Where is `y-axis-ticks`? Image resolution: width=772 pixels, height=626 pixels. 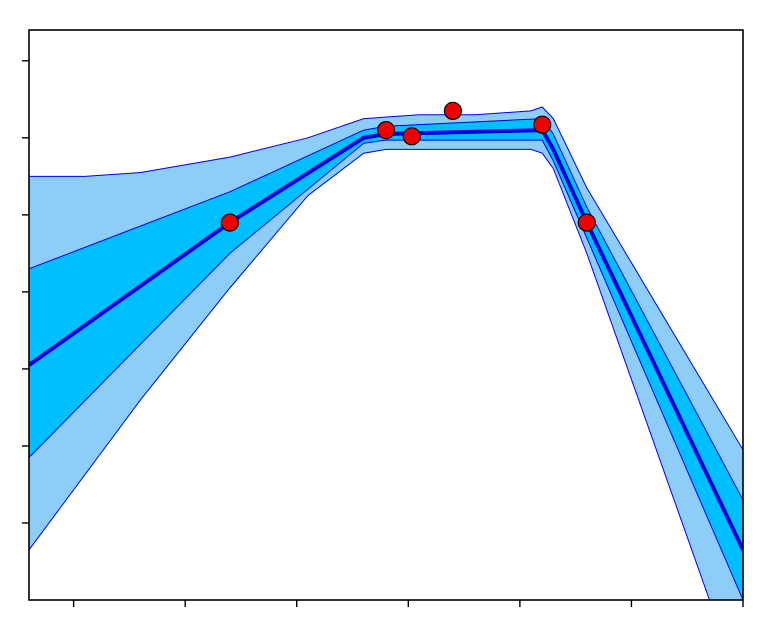 y-axis-ticks is located at coordinates (25, 292).